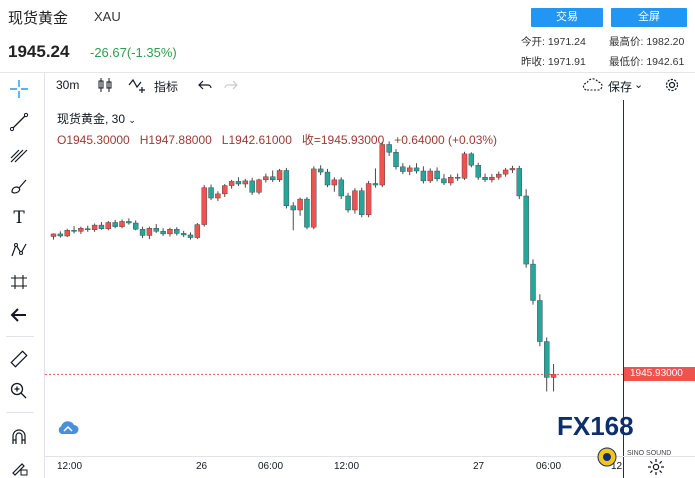  What do you see at coordinates (19, 437) in the screenshot?
I see `magnet-icon` at bounding box center [19, 437].